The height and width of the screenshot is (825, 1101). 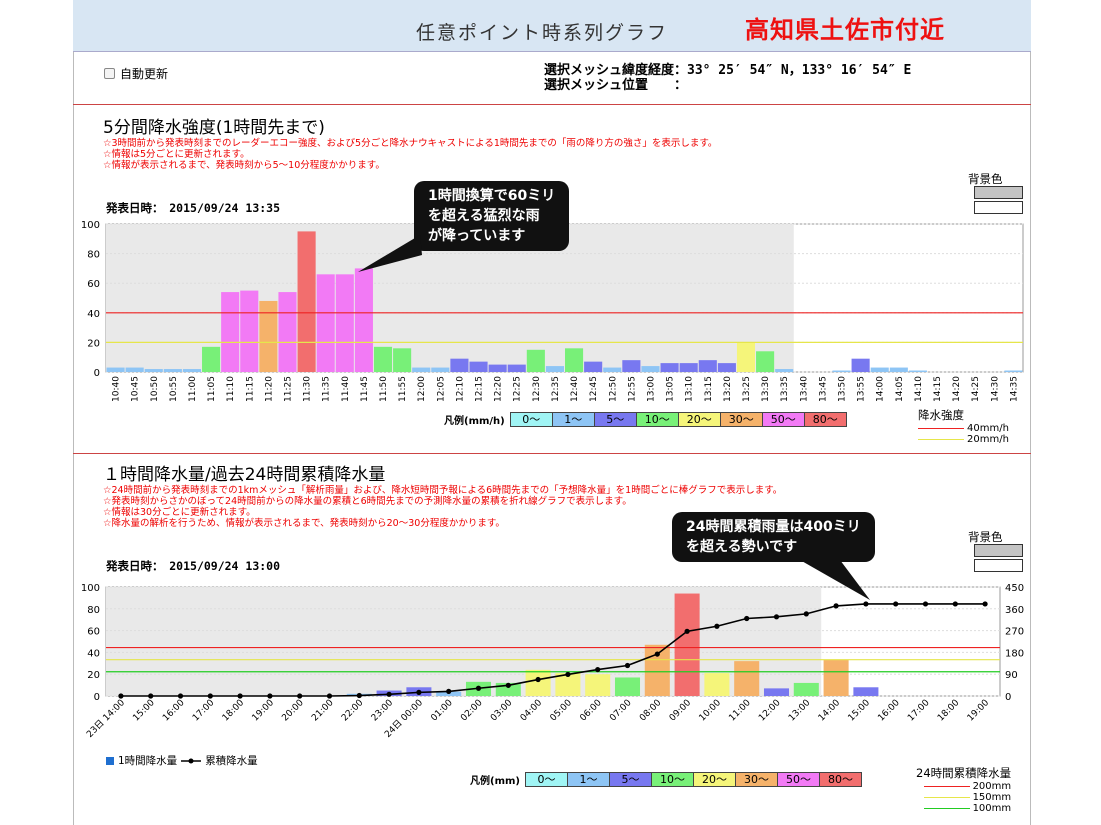 What do you see at coordinates (1008, 697) in the screenshot?
I see `y2-tick-label: 0` at bounding box center [1008, 697].